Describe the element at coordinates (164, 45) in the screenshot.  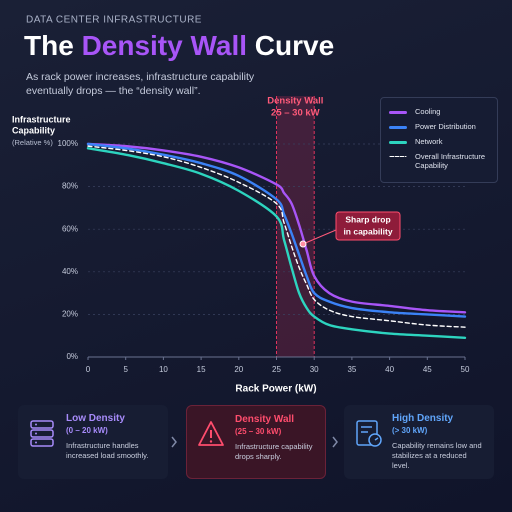
I see `title-part: Density Wall` at that location.